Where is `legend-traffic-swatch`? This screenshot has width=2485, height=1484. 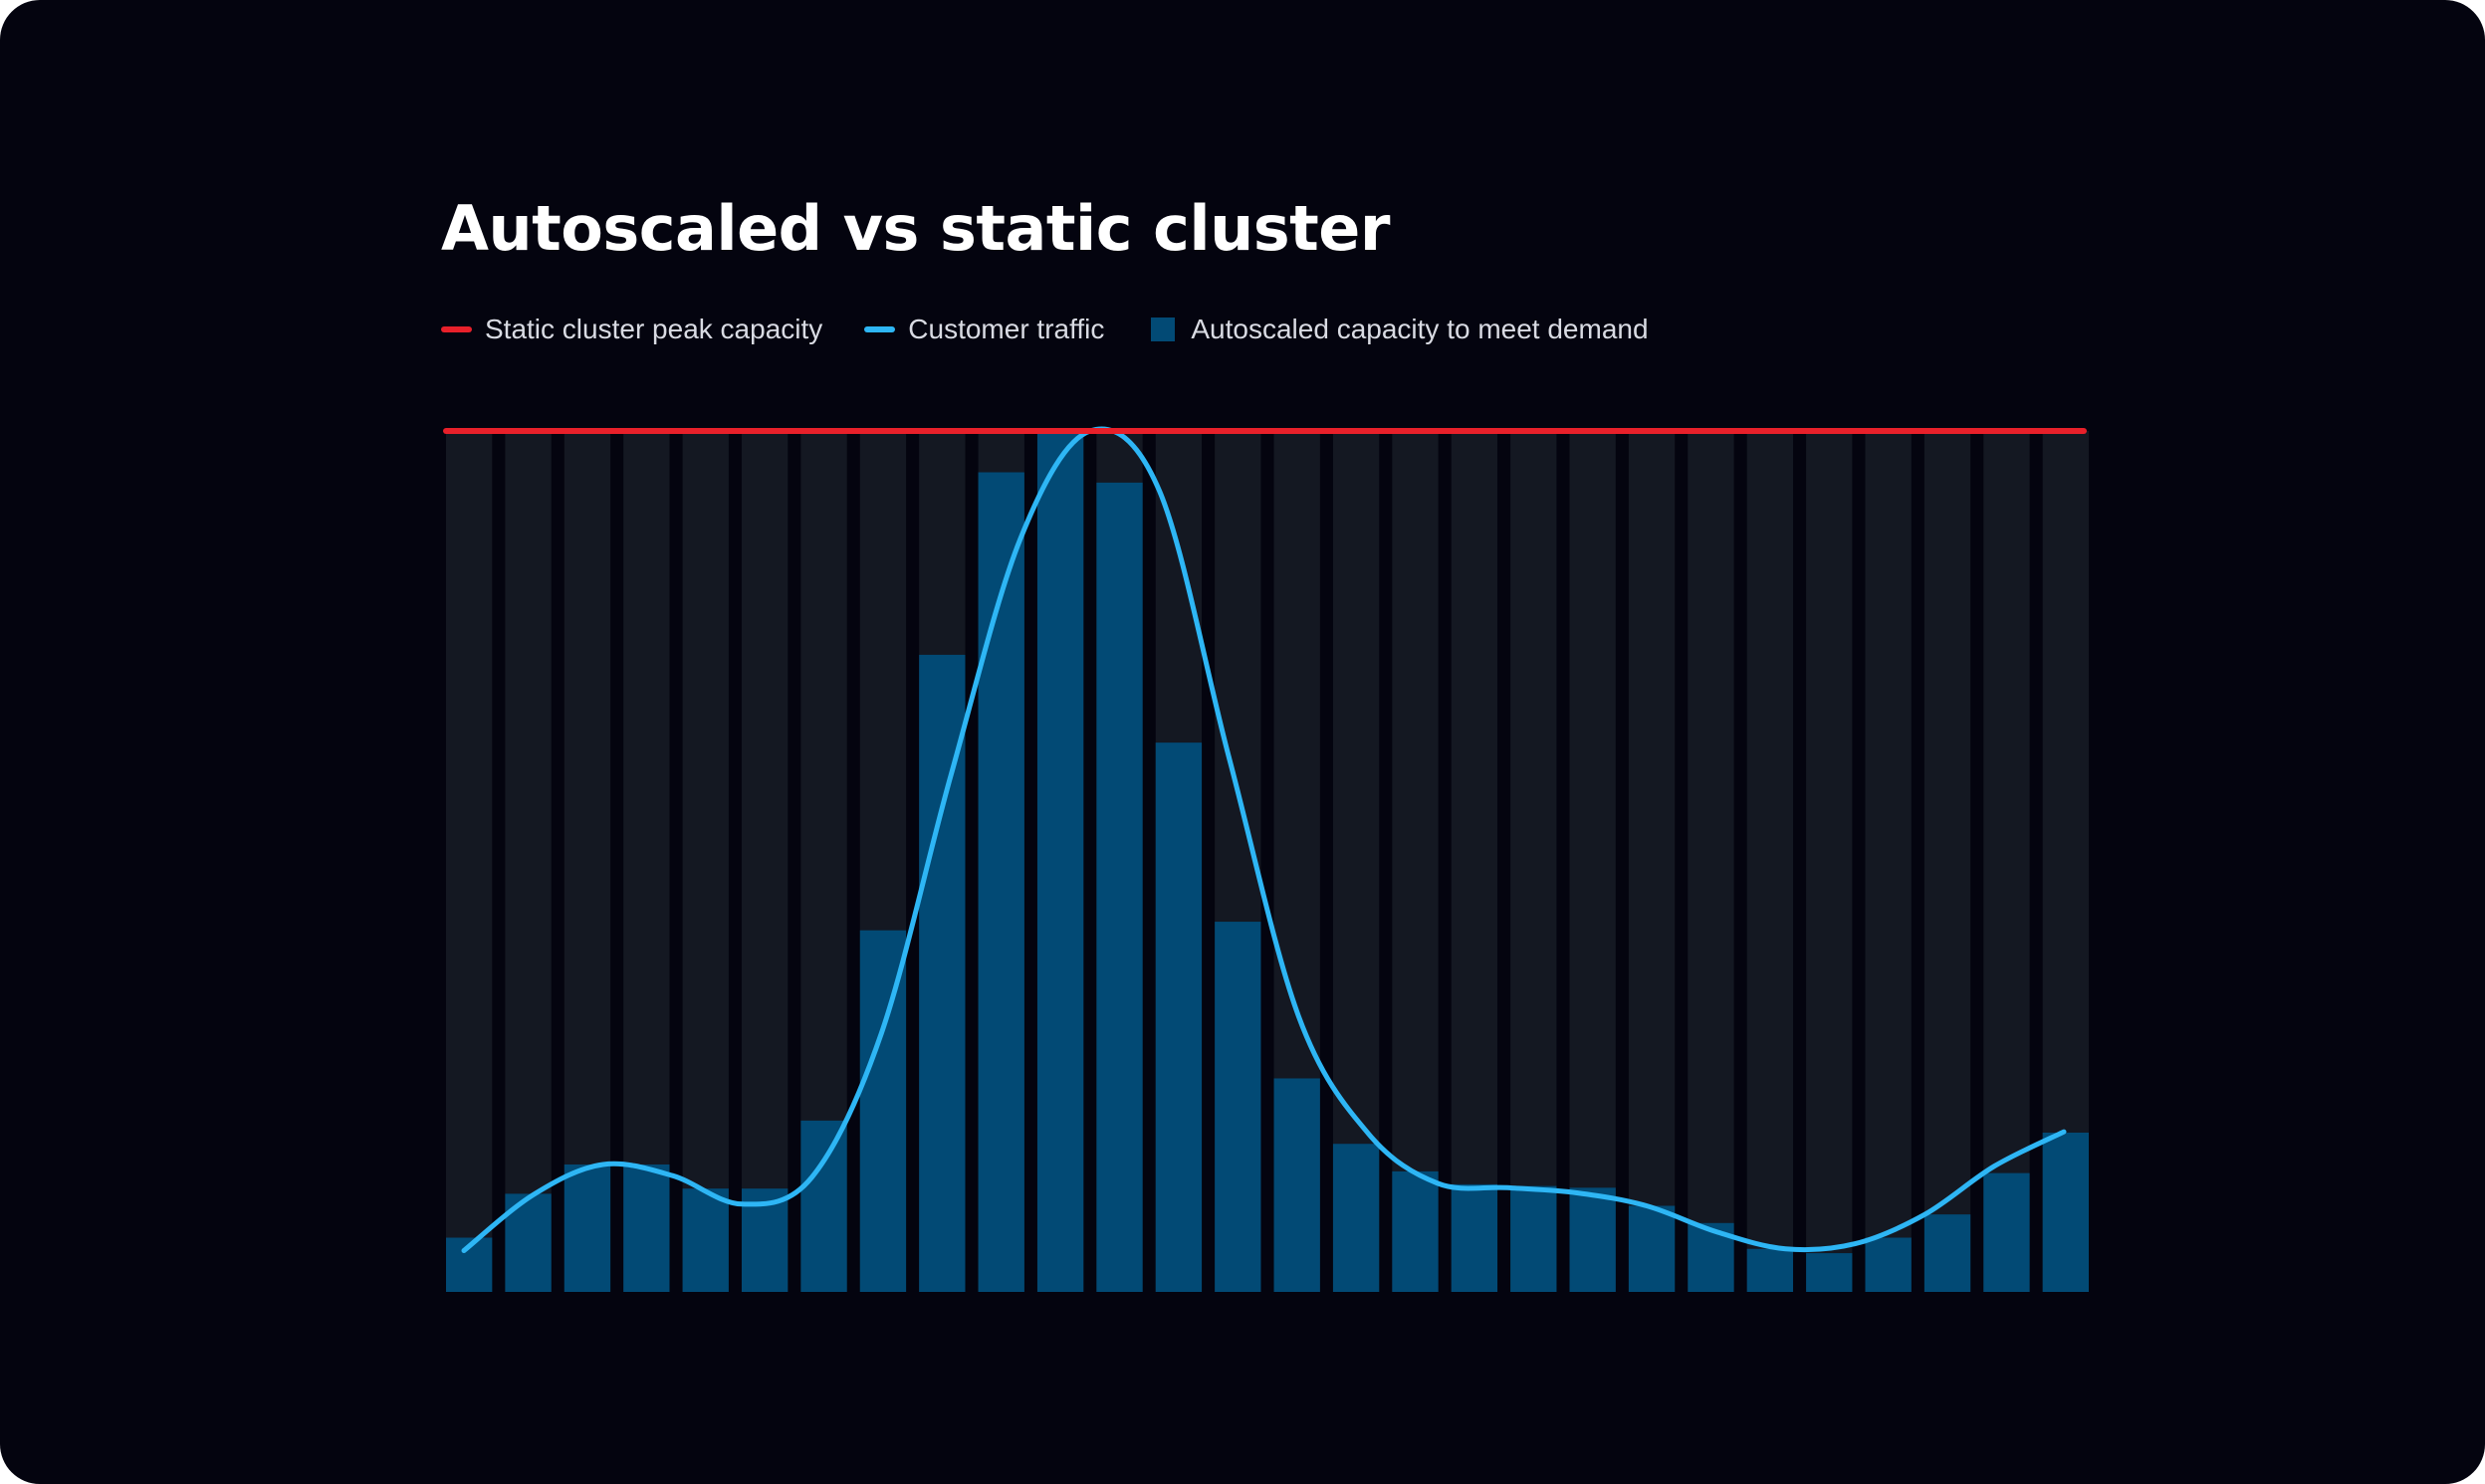
legend-traffic-swatch is located at coordinates (880, 329).